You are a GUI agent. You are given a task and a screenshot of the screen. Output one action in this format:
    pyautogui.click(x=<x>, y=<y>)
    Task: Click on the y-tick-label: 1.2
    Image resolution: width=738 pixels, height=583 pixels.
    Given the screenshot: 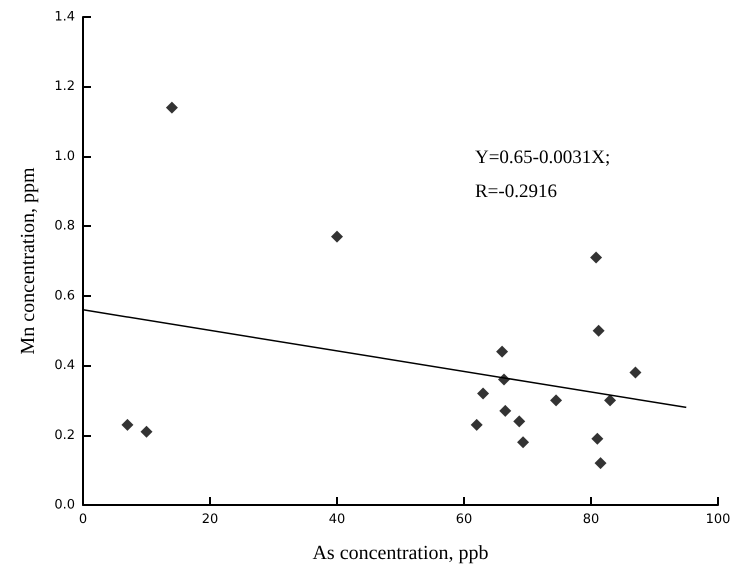 What is the action you would take?
    pyautogui.click(x=64, y=86)
    